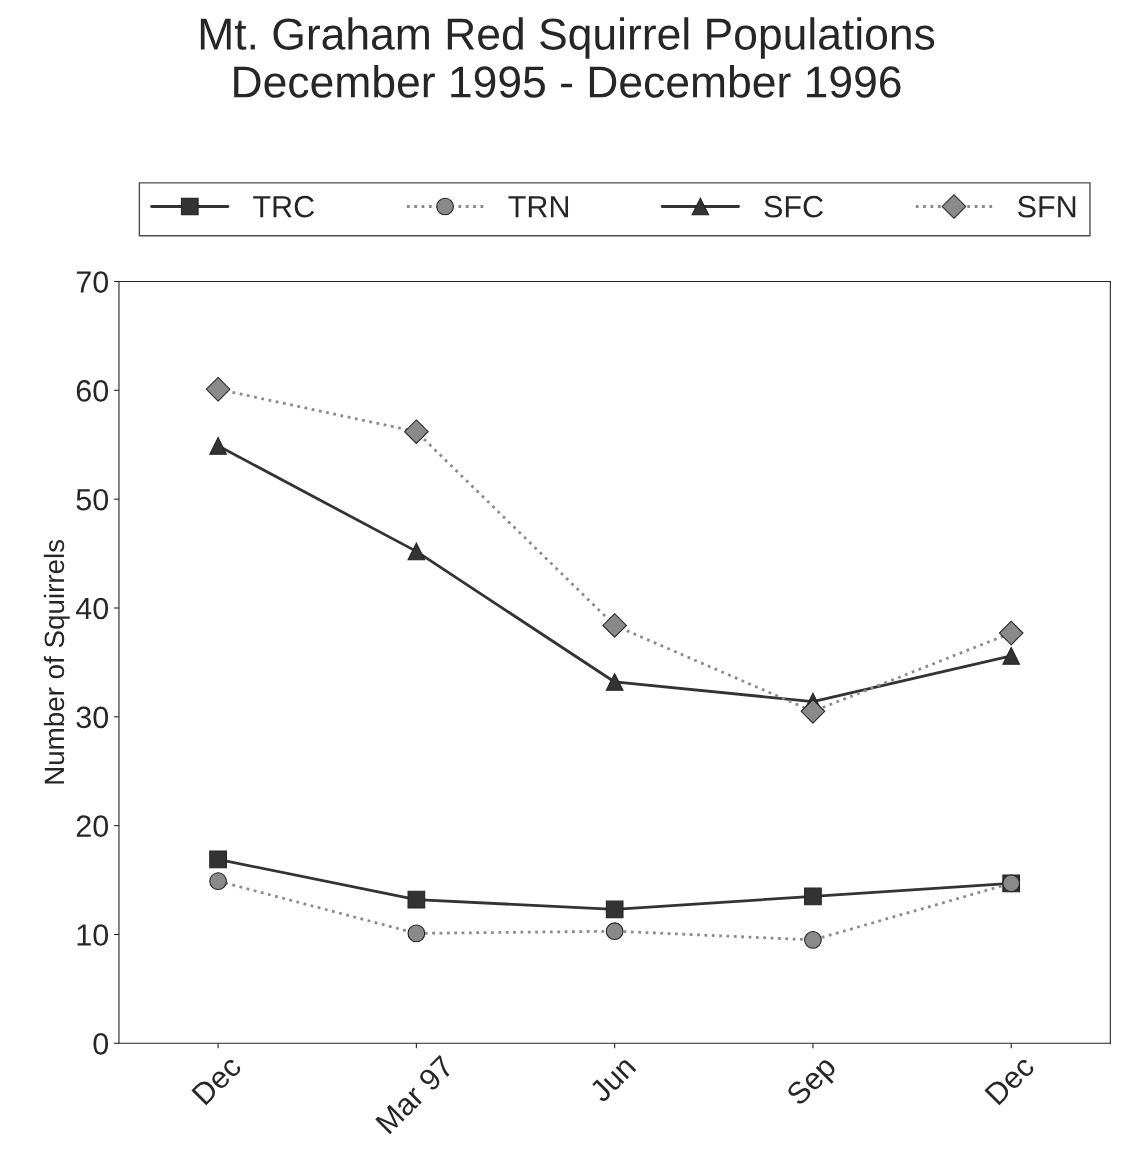 The height and width of the screenshot is (1149, 1133). Describe the element at coordinates (813, 1082) in the screenshot. I see `x-tick-label: Sep` at that location.